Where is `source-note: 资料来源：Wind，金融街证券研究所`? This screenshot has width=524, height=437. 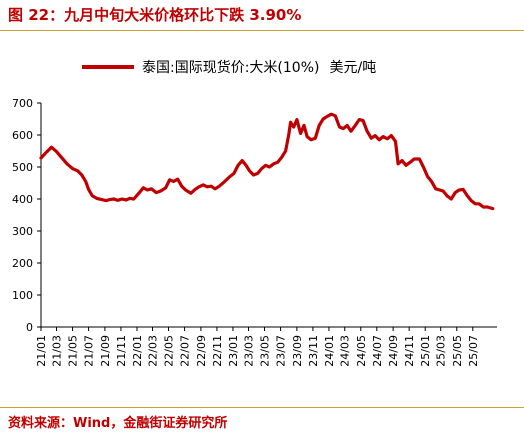
source-note: 资料来源：Wind，金融街证券研究所 is located at coordinates (118, 423).